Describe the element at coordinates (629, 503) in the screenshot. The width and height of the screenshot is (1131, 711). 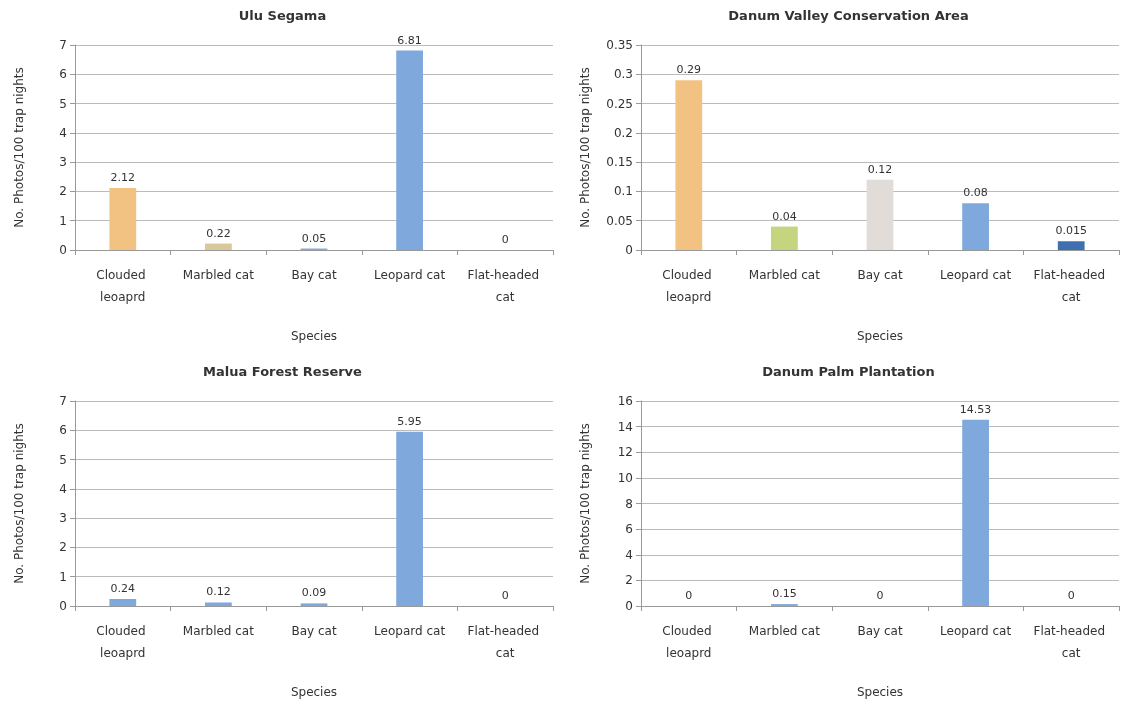
I see `y-tick-label: 8` at that location.